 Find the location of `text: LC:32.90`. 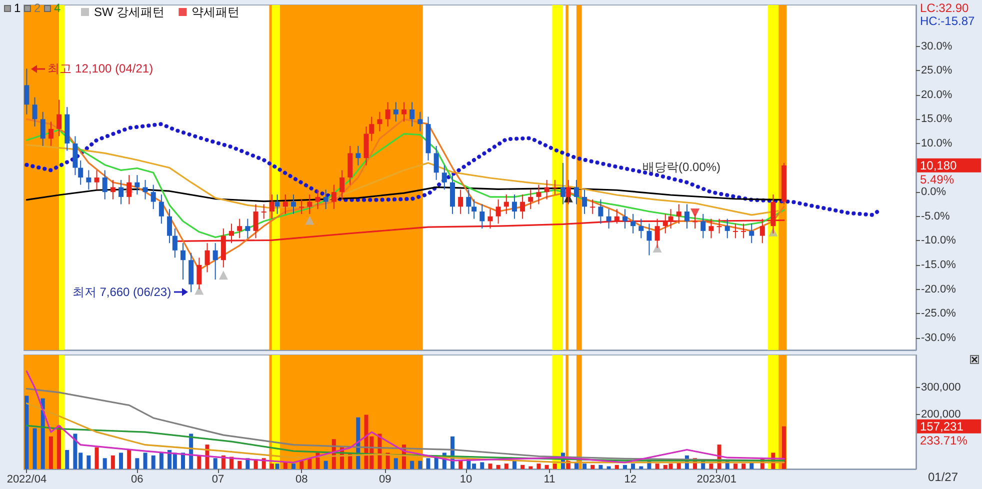

text: LC:32.90 is located at coordinates (945, 8).